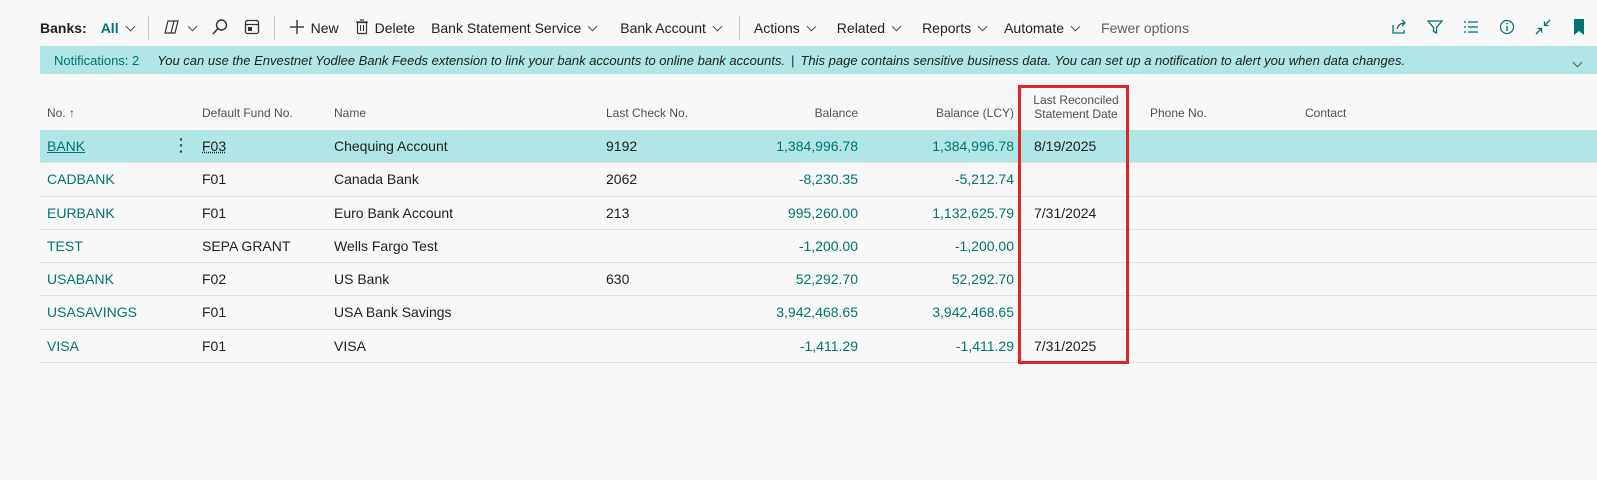 The height and width of the screenshot is (480, 1597). Describe the element at coordinates (246, 245) in the screenshot. I see `default-fund-no-cell: SEPA GRANT` at that location.